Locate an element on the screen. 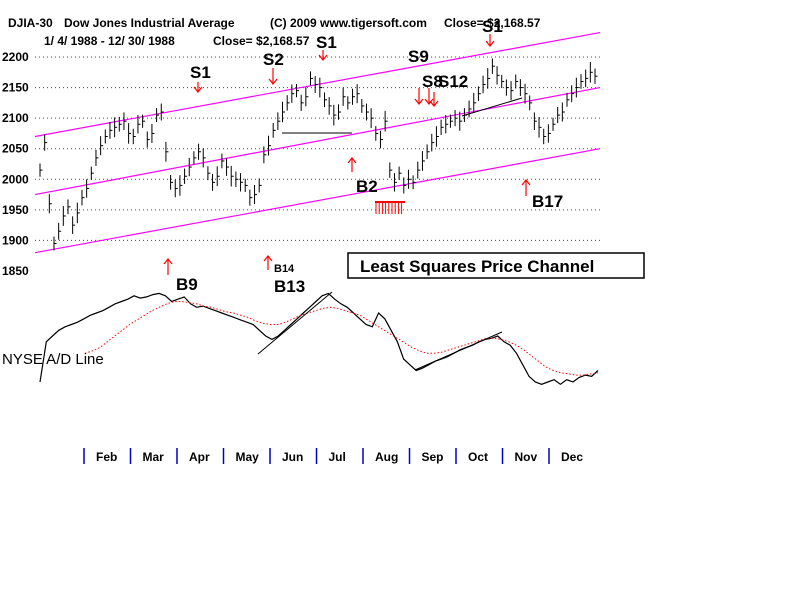 This screenshot has height=600, width=800. trend-segment is located at coordinates (492, 107).